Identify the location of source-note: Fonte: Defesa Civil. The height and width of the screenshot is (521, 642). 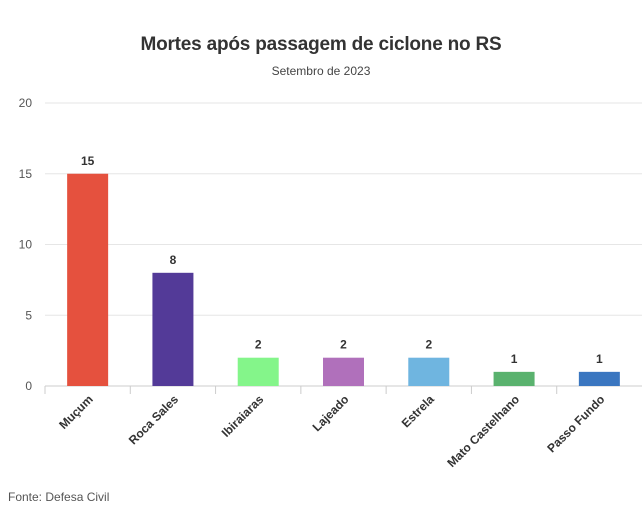
(59, 497).